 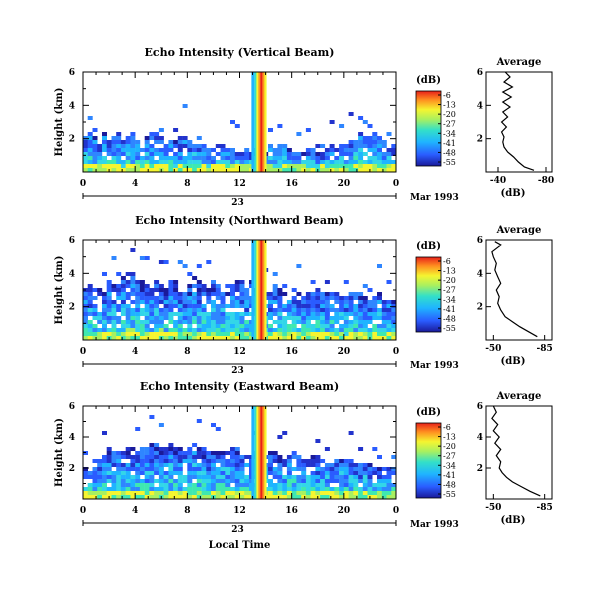 I want to click on average-y-tick-label: 4, so click(x=480, y=106).